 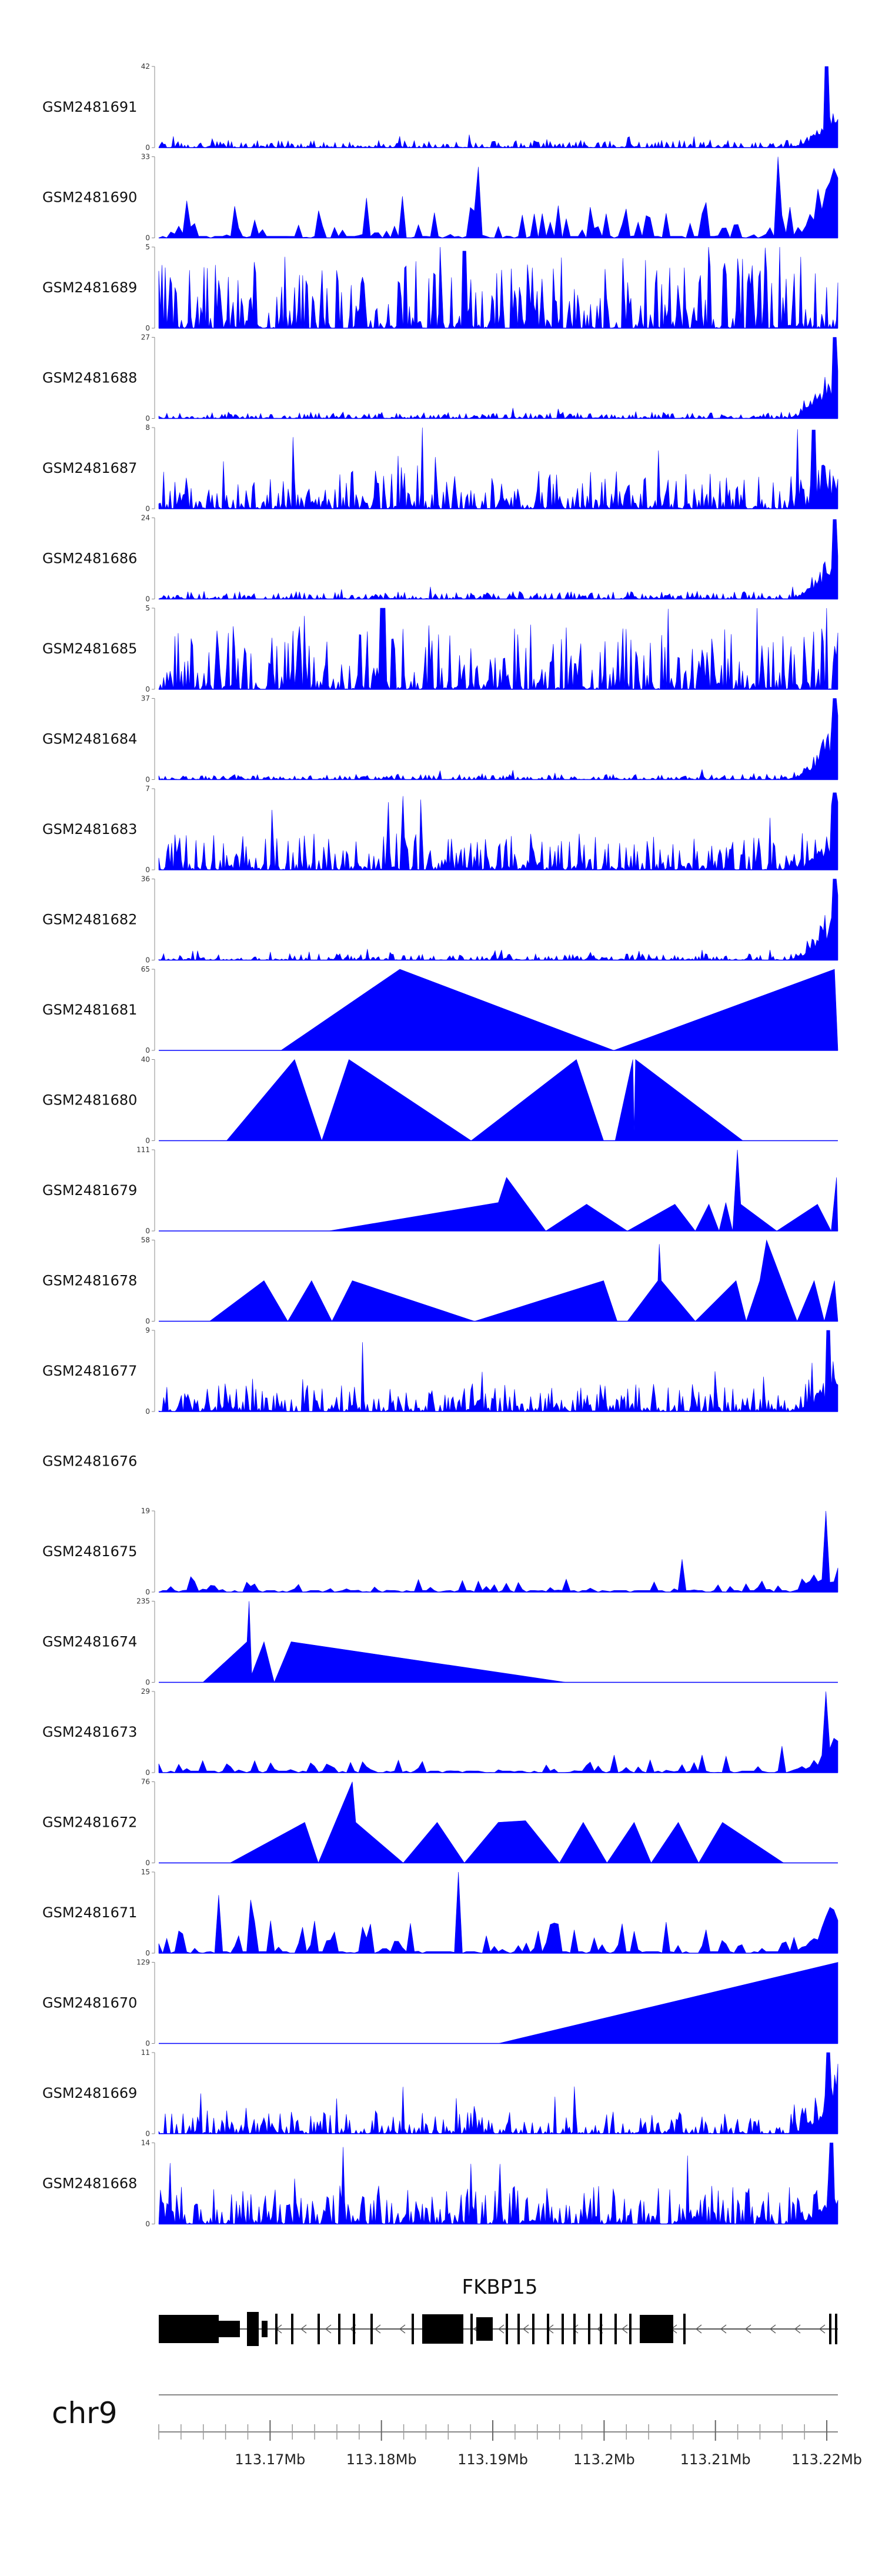 What do you see at coordinates (440, 2003) in the screenshot?
I see `track-GSM2481670: GSM2481670 129 0` at bounding box center [440, 2003].